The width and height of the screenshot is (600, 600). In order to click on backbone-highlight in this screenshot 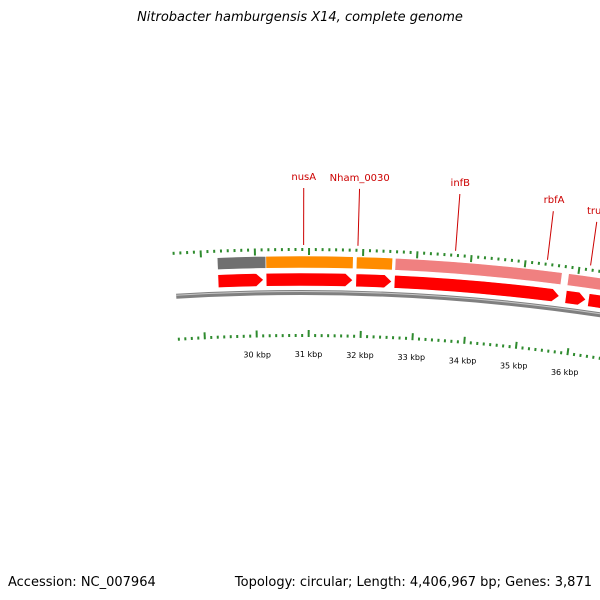, I will do `click(388, 303)`.